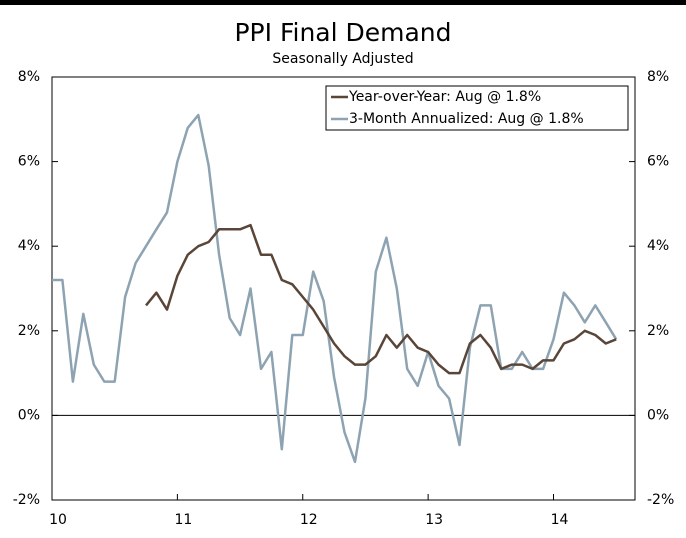 Image resolution: width=686 pixels, height=538 pixels. What do you see at coordinates (29, 415) in the screenshot?
I see `y-tick-label: 0%` at bounding box center [29, 415].